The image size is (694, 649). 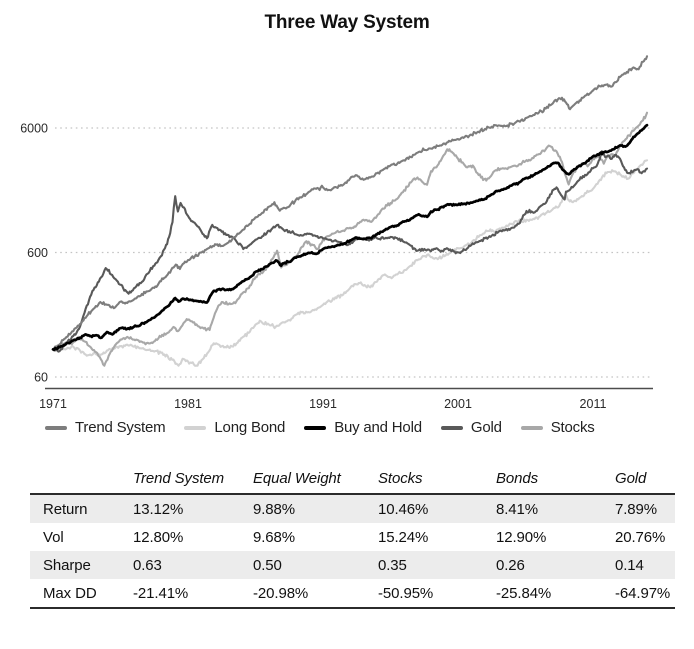 I want to click on legend-item-stocks: Stocks, so click(x=557, y=427).